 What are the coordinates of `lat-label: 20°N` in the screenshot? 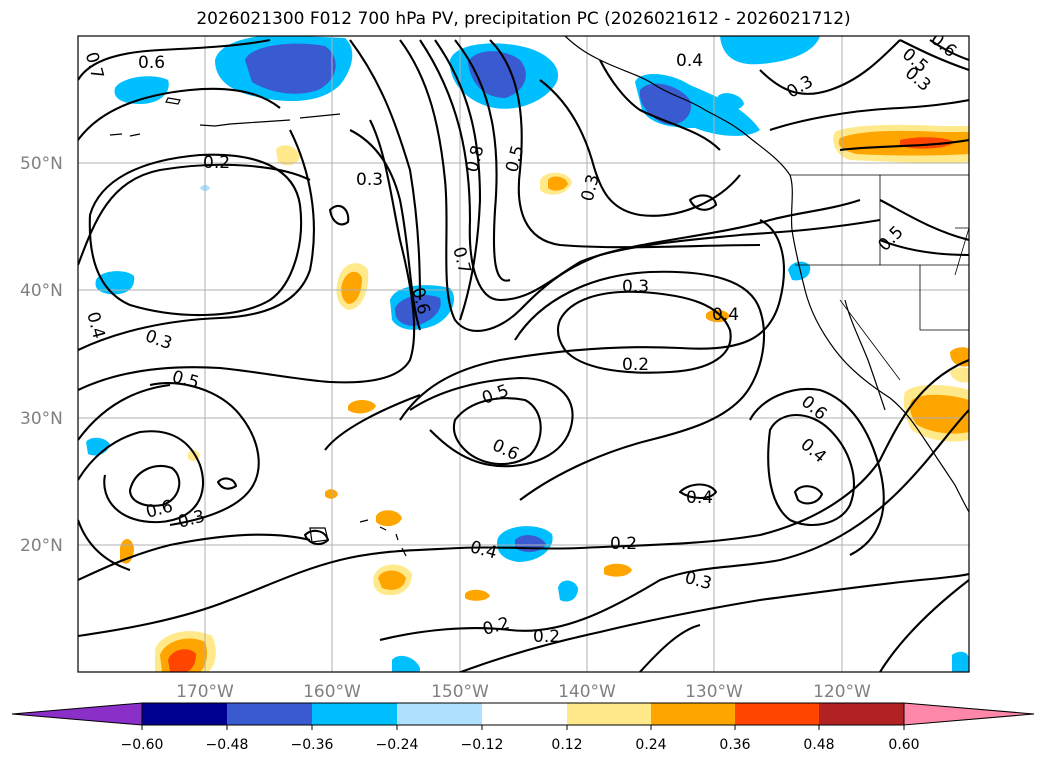 It's located at (41, 546).